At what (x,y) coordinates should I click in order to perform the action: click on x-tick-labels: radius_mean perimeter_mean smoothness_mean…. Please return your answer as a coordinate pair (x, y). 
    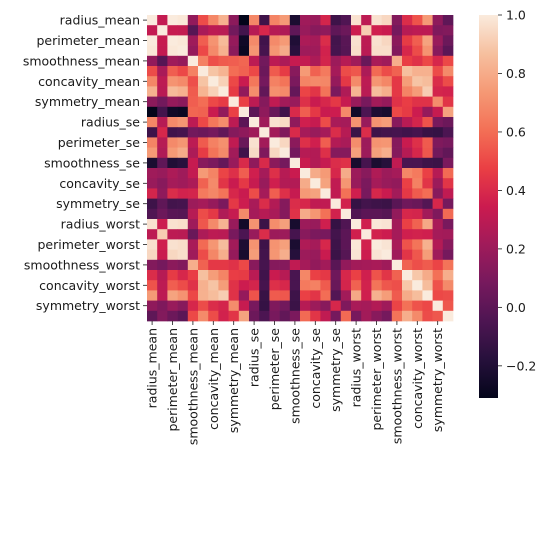
    Looking at the image, I should click on (295, 383).